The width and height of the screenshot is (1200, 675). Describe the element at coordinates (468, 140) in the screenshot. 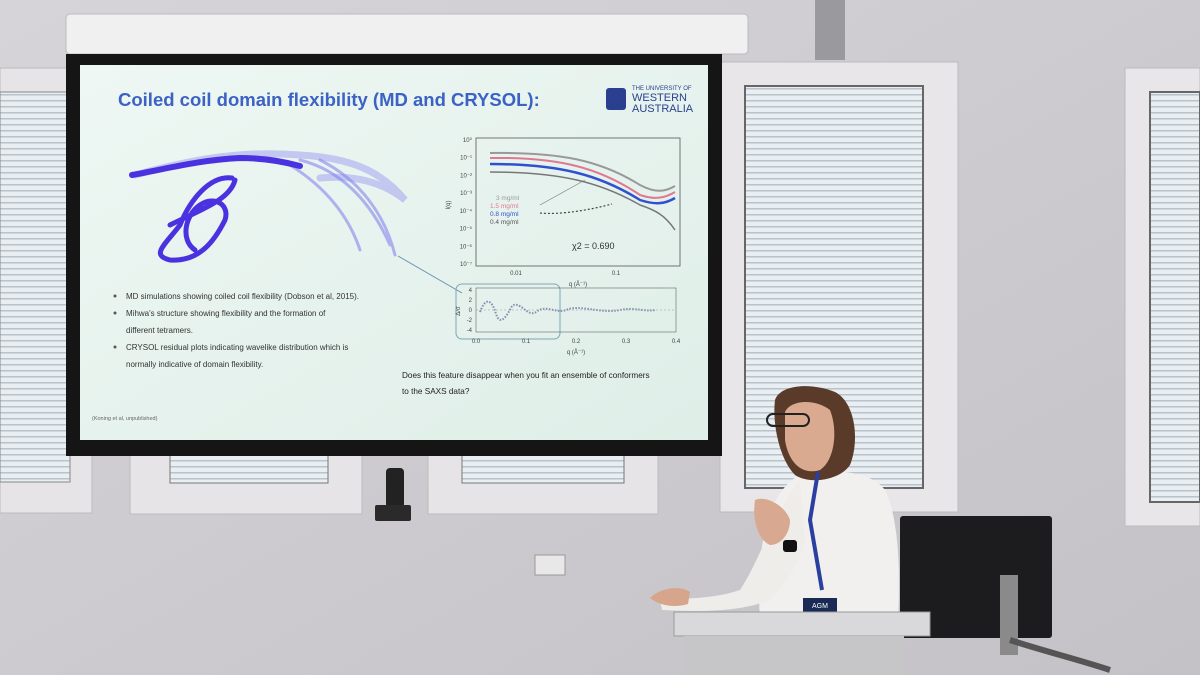

I see `y-tick-label: 10⁰` at that location.